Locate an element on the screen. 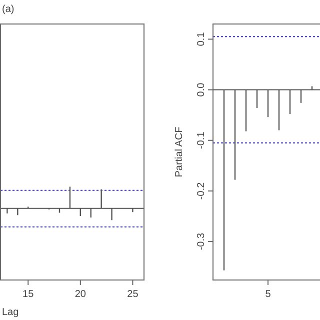  y-tick-label: -0.1 is located at coordinates (201, 140).